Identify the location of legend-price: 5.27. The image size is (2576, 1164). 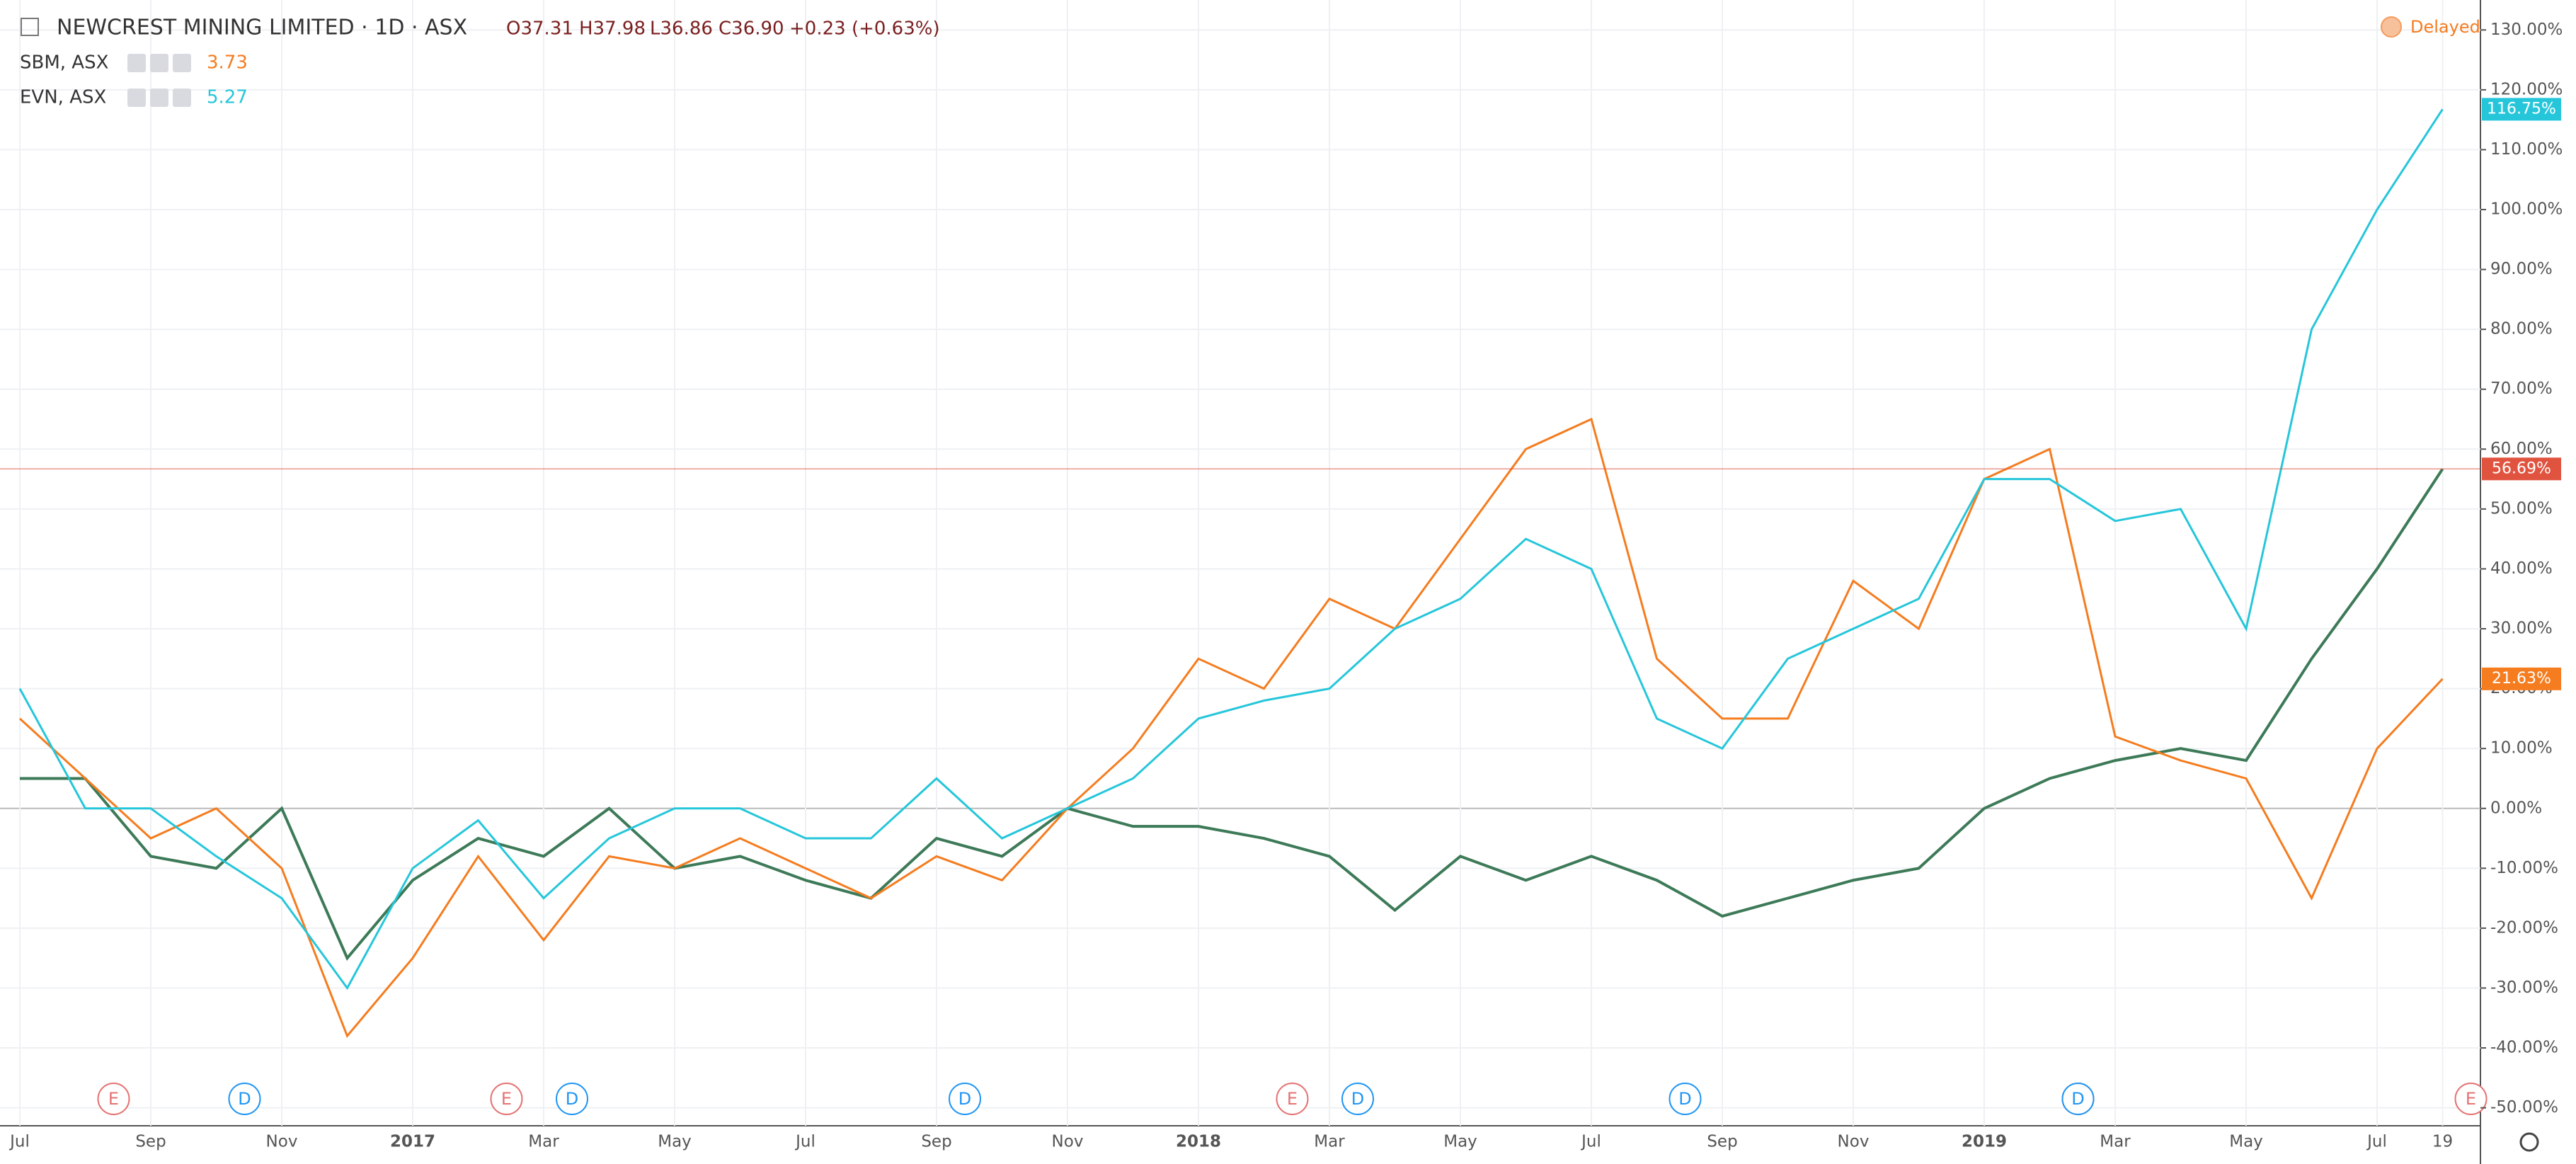
(227, 98).